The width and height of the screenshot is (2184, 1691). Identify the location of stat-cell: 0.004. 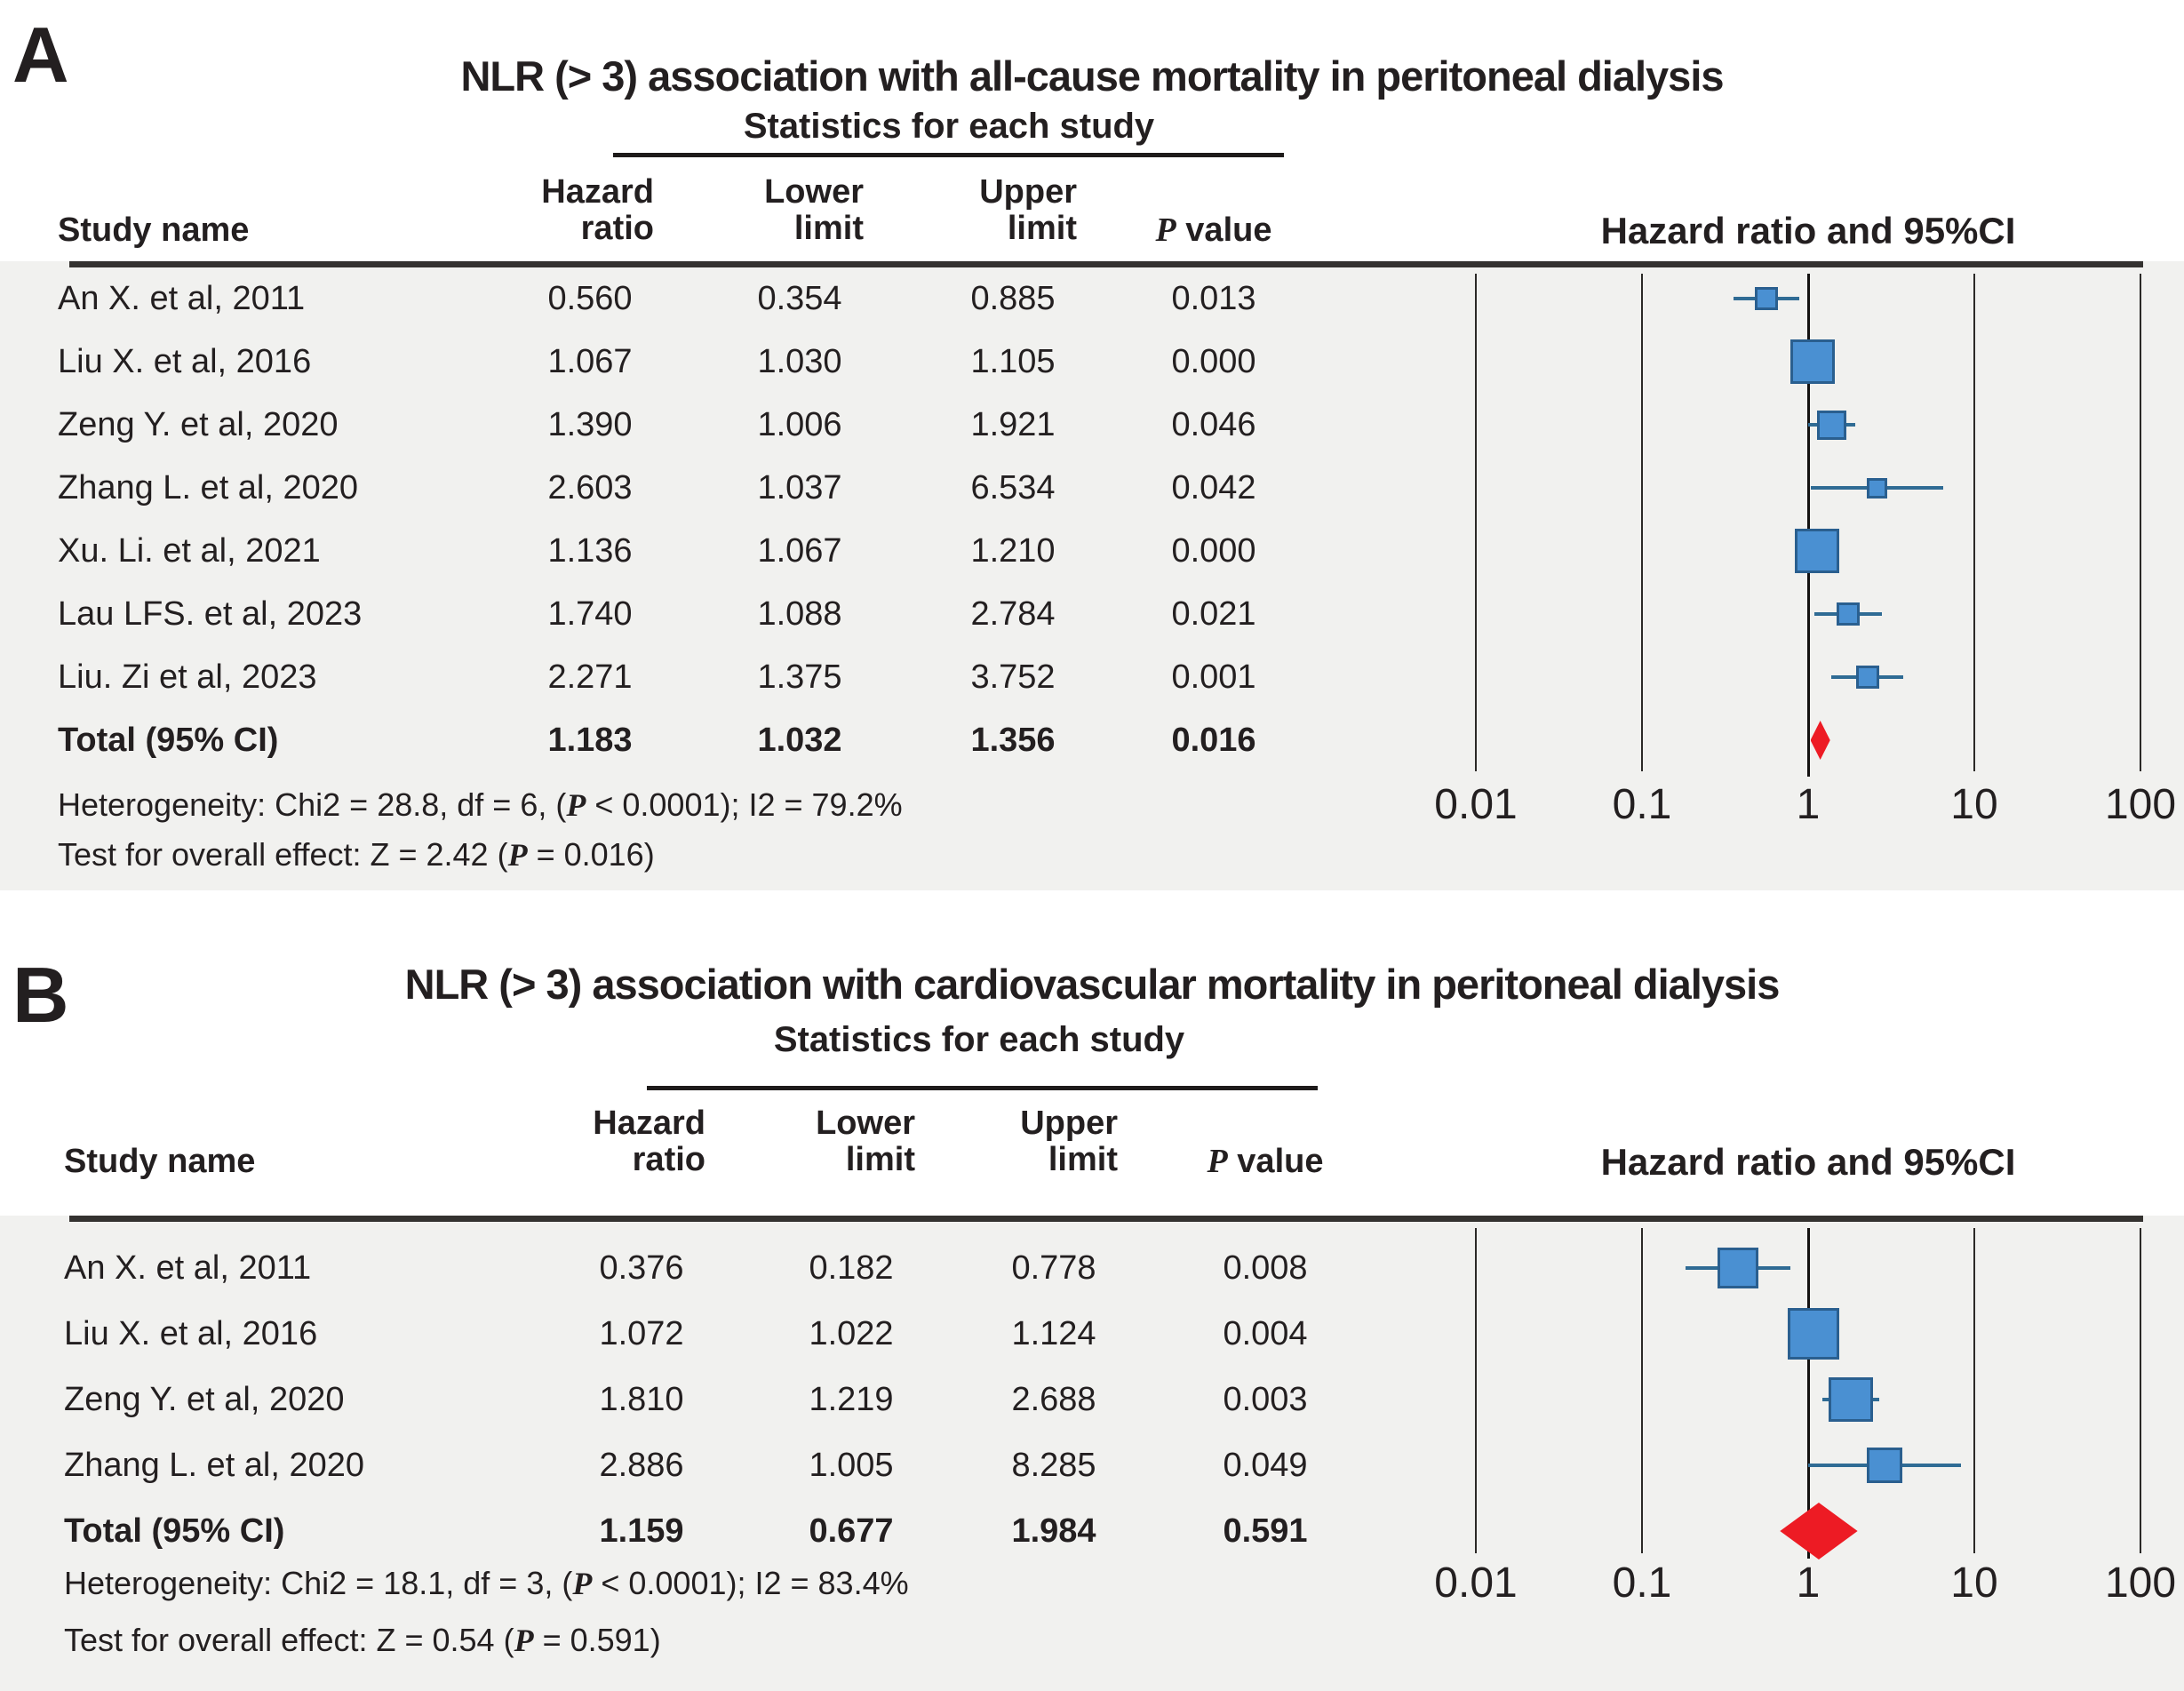
(1265, 1333).